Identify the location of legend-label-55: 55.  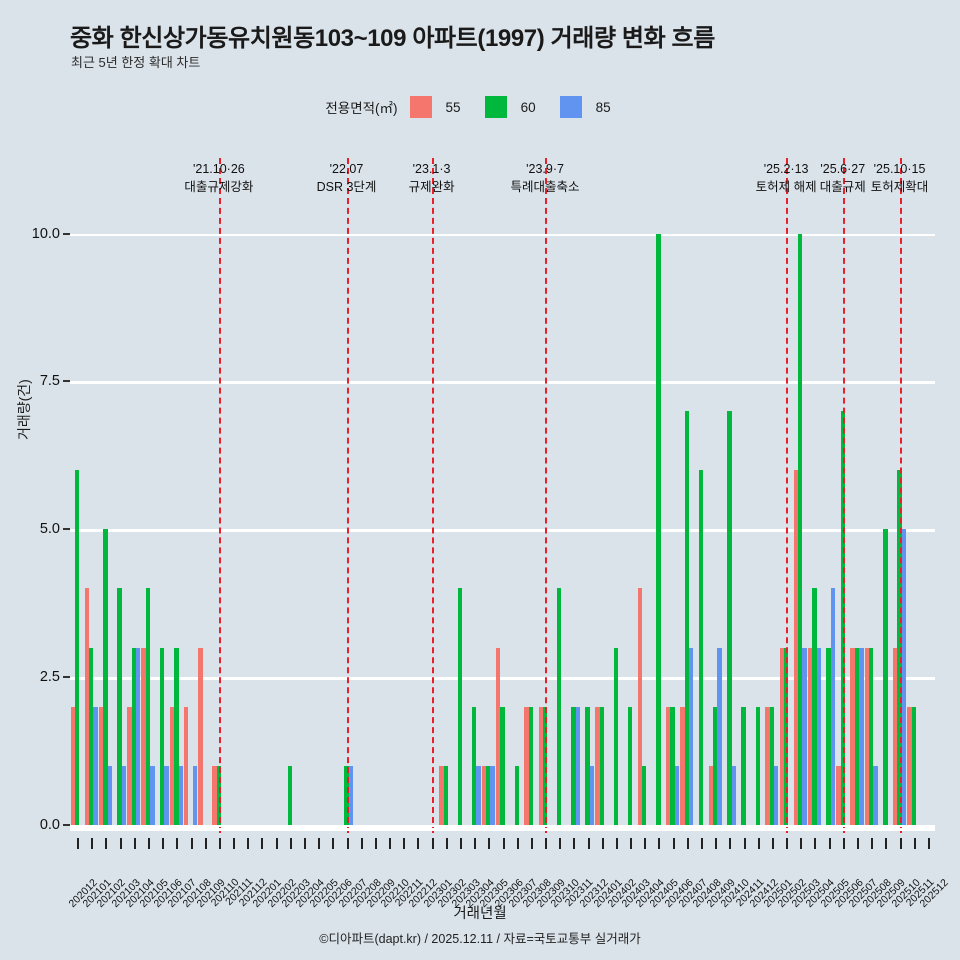
(453, 107).